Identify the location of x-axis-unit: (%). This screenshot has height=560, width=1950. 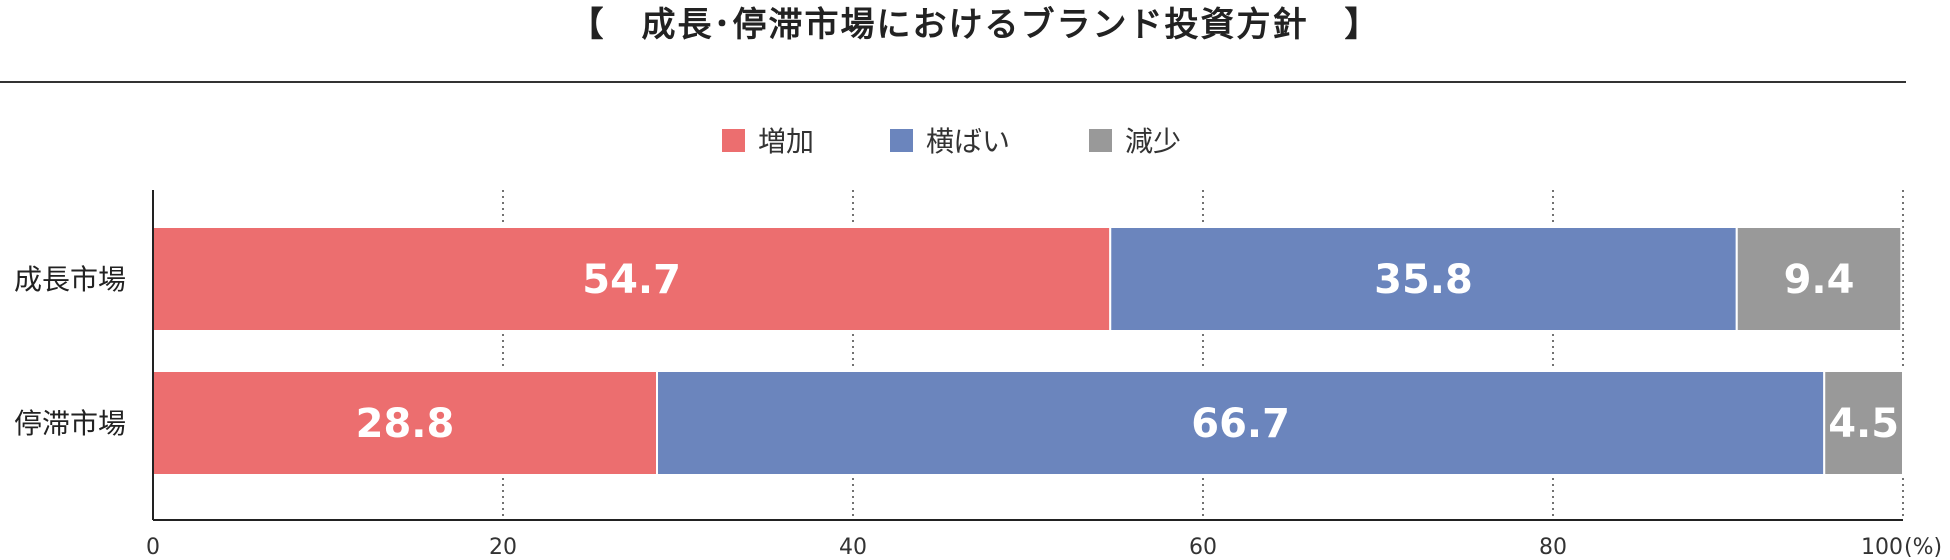
(1923, 547).